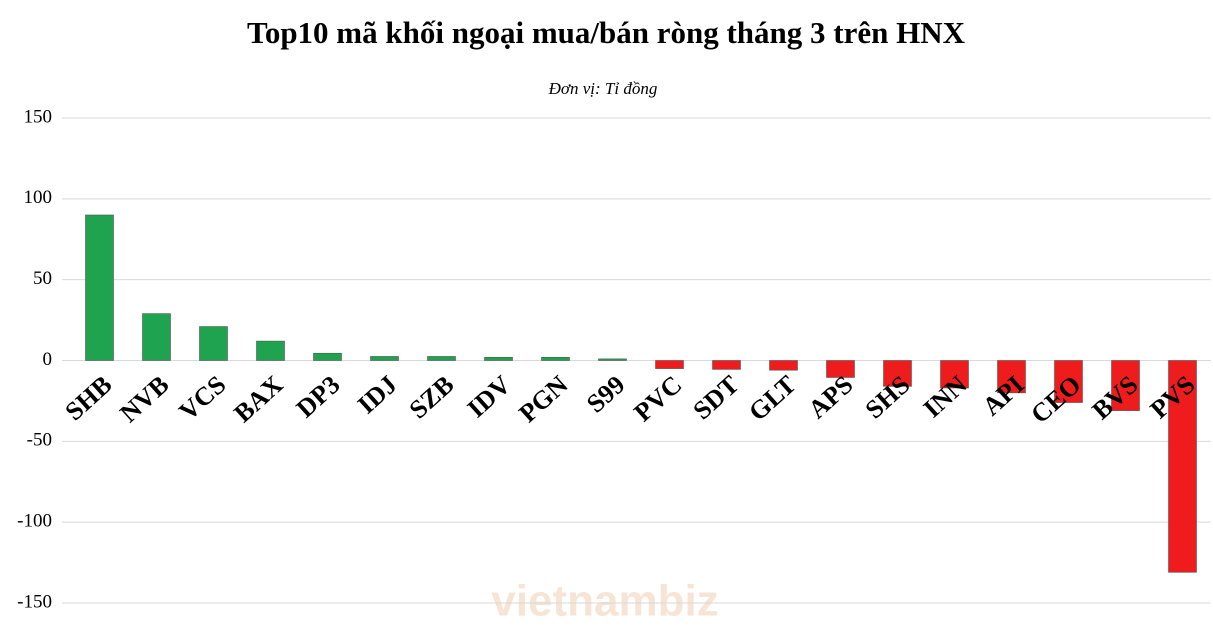 The image size is (1213, 632). What do you see at coordinates (42, 278) in the screenshot?
I see `y-tick-label: 50` at bounding box center [42, 278].